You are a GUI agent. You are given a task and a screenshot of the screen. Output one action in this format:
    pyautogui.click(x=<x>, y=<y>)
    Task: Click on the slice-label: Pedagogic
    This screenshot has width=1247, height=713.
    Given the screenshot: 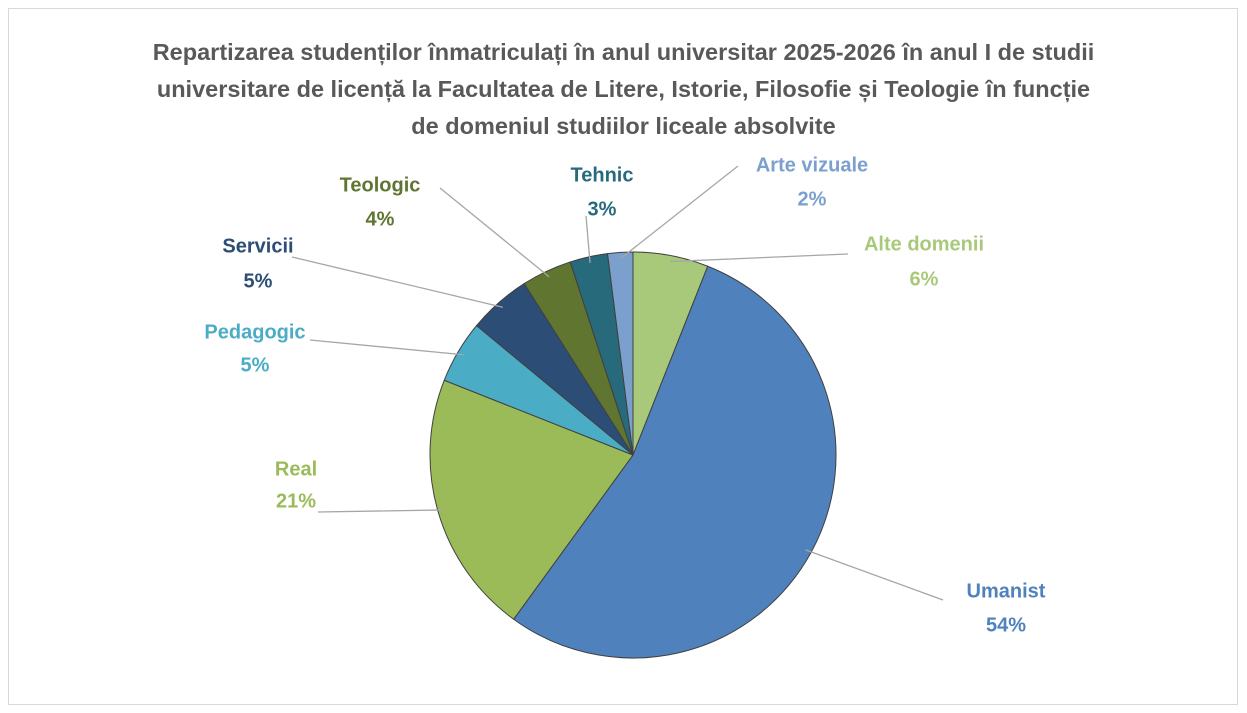 What is the action you would take?
    pyautogui.click(x=254, y=332)
    